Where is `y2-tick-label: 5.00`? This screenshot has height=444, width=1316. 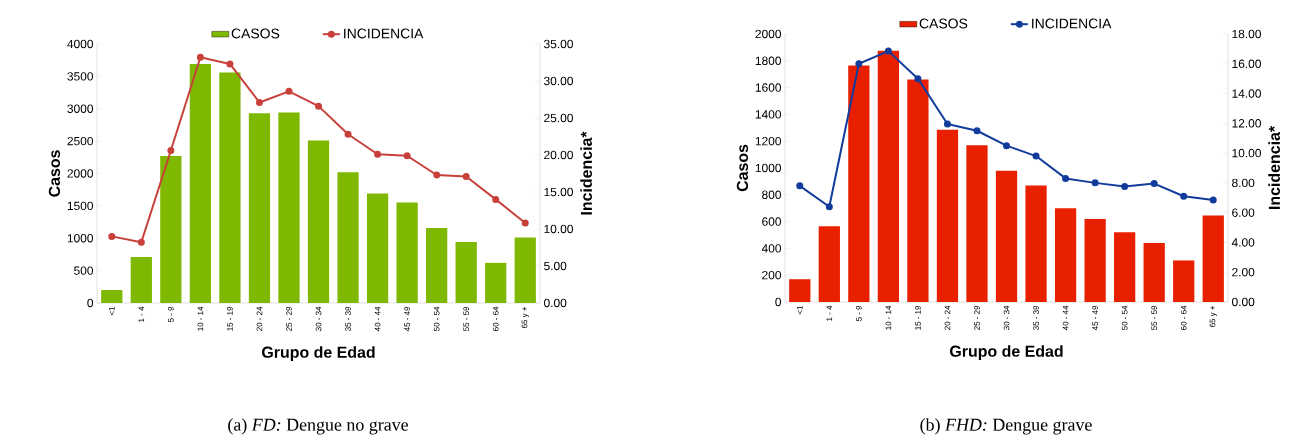
y2-tick-label: 5.00 is located at coordinates (555, 266).